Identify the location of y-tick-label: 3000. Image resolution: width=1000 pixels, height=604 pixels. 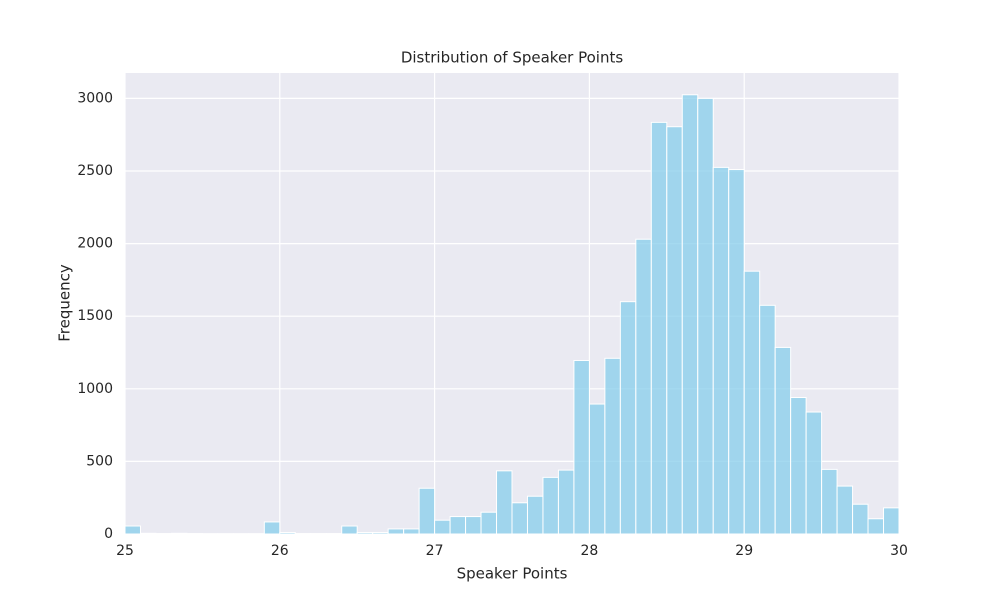
(95, 98).